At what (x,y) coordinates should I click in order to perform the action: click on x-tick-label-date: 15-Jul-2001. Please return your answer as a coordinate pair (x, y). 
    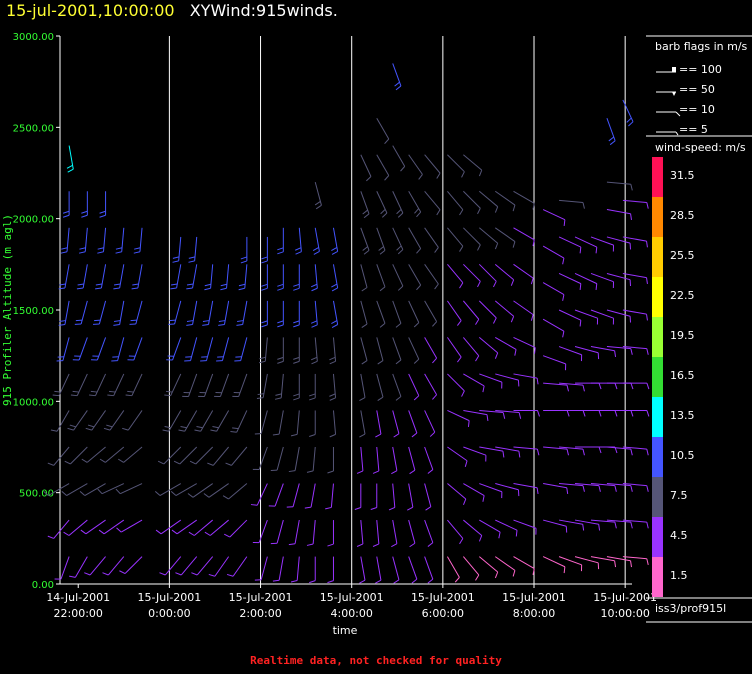
    Looking at the image, I should click on (443, 597).